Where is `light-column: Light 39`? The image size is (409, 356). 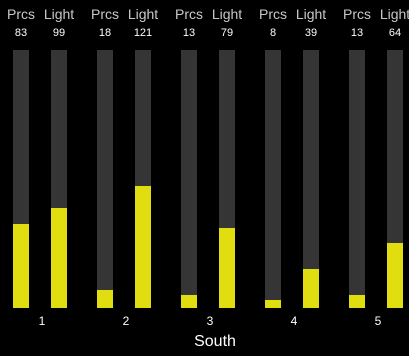 light-column: Light 39 is located at coordinates (311, 155).